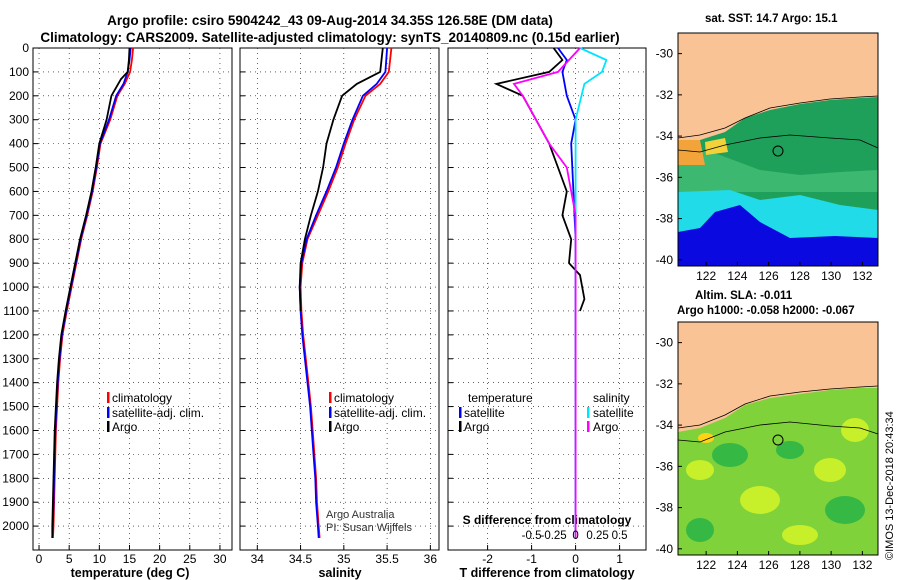 Image resolution: width=900 pixels, height=580 pixels. I want to click on map_sst-ytick-label: -40, so click(665, 260).